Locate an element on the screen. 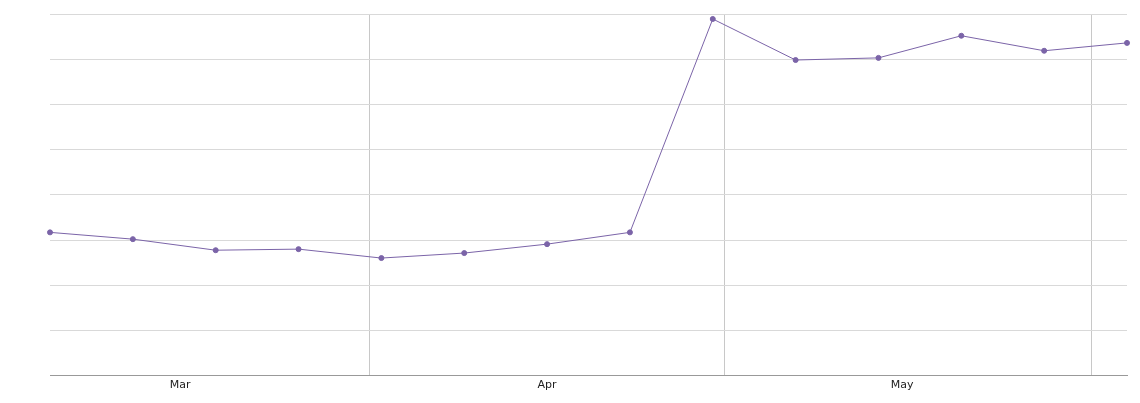 The image size is (1140, 403). x-tick-label: May is located at coordinates (902, 385).